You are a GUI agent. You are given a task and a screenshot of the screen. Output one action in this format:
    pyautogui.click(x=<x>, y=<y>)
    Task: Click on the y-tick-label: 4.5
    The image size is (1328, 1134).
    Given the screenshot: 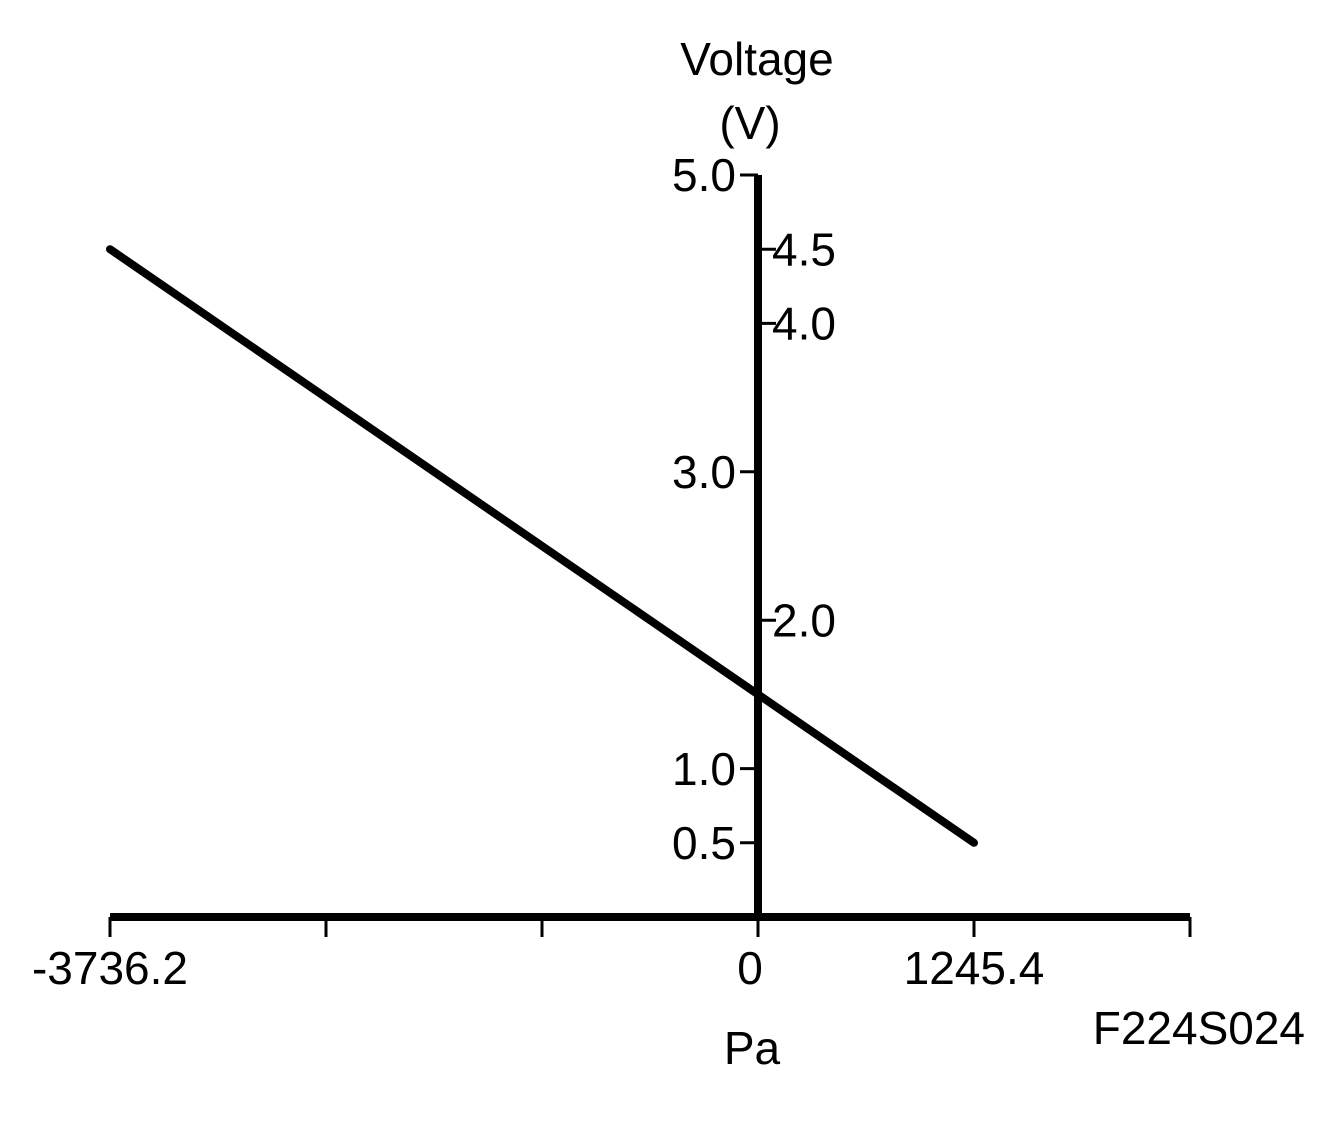 What is the action you would take?
    pyautogui.click(x=804, y=249)
    